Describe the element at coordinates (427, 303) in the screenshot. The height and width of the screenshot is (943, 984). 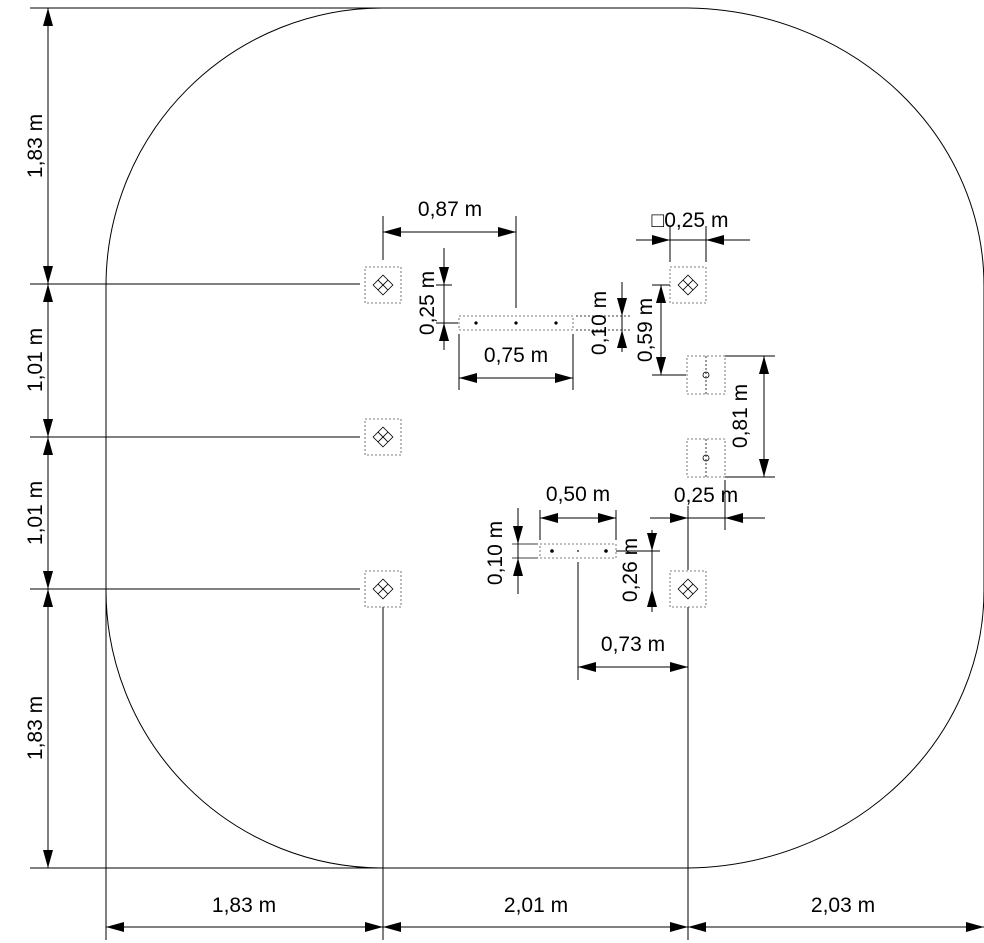
I see `dim-upper-beam-height: 0,25 m` at that location.